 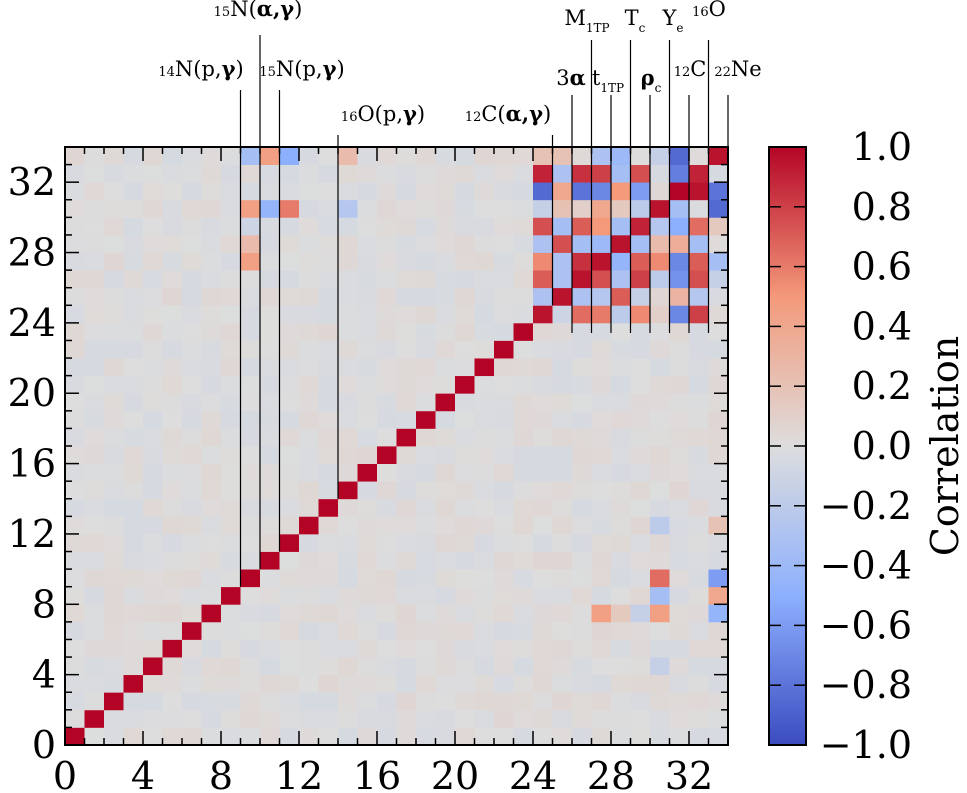 What do you see at coordinates (651, 80) in the screenshot?
I see `annotation-label: ρc` at bounding box center [651, 80].